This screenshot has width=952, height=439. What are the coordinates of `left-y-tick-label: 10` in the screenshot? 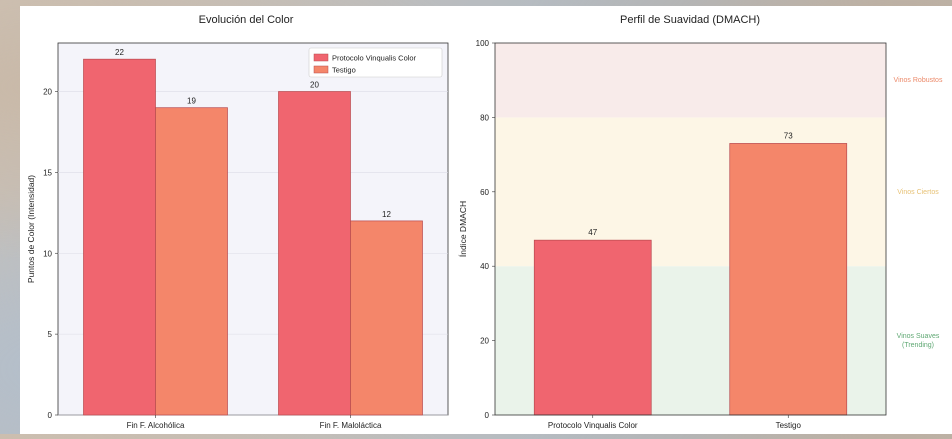 It's located at (47, 253).